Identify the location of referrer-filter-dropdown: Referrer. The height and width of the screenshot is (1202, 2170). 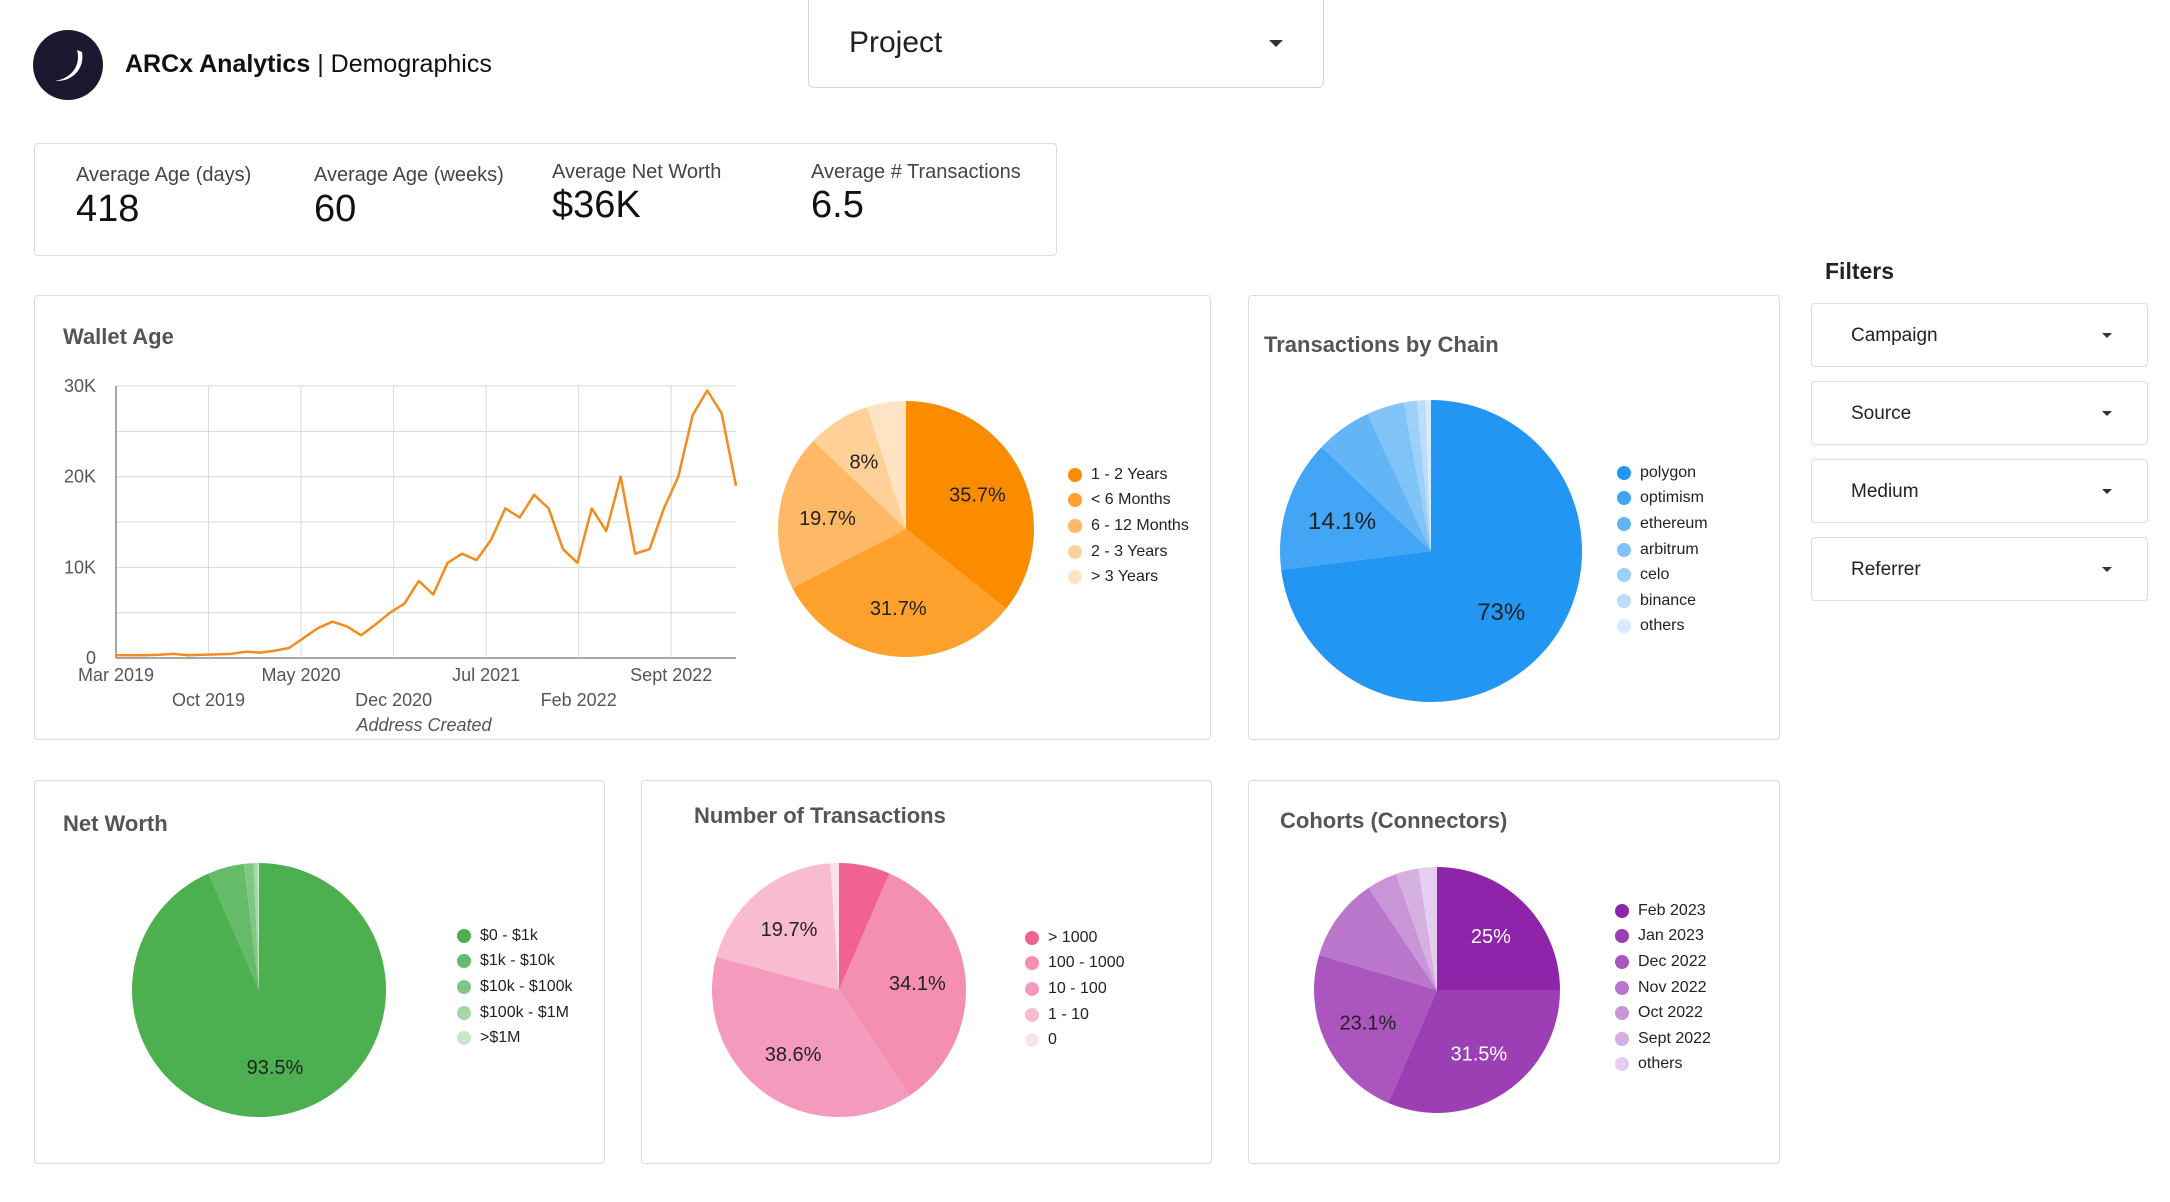
(1979, 569).